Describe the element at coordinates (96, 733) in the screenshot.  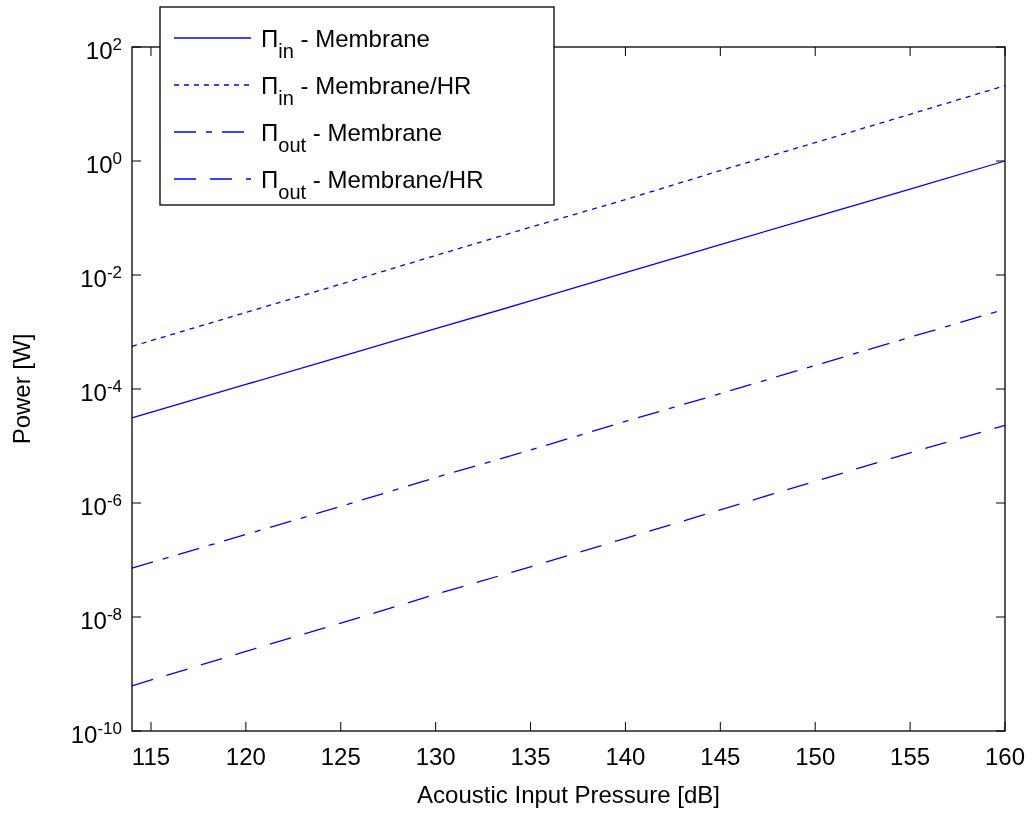
I see `y-tick-label: 10$^{-10}$` at that location.